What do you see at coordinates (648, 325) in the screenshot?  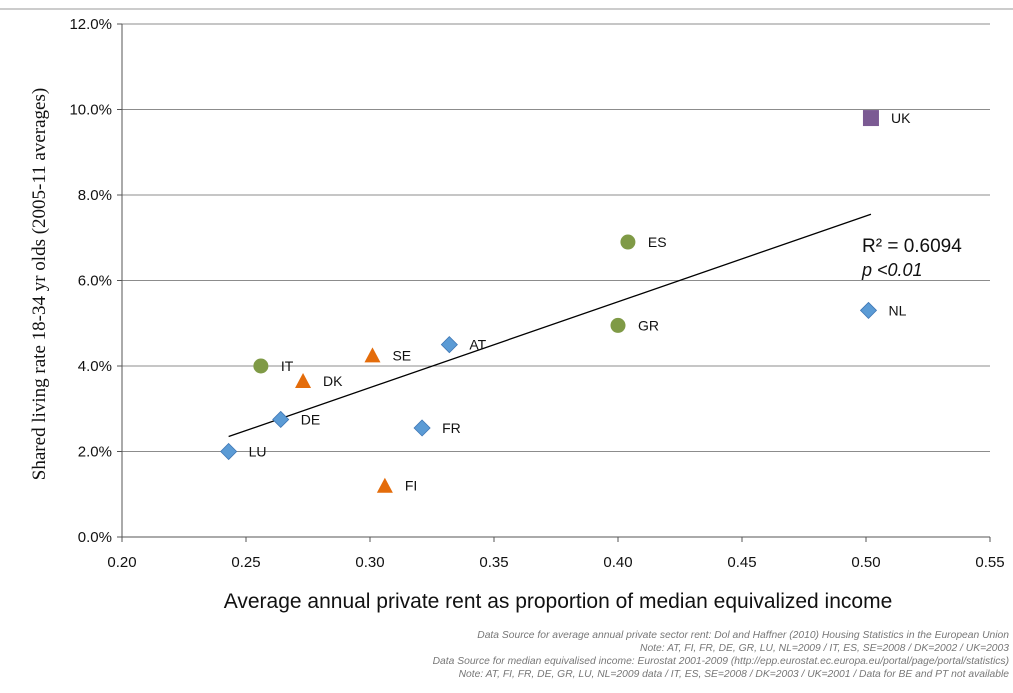 I see `point-label-gr: GR` at bounding box center [648, 325].